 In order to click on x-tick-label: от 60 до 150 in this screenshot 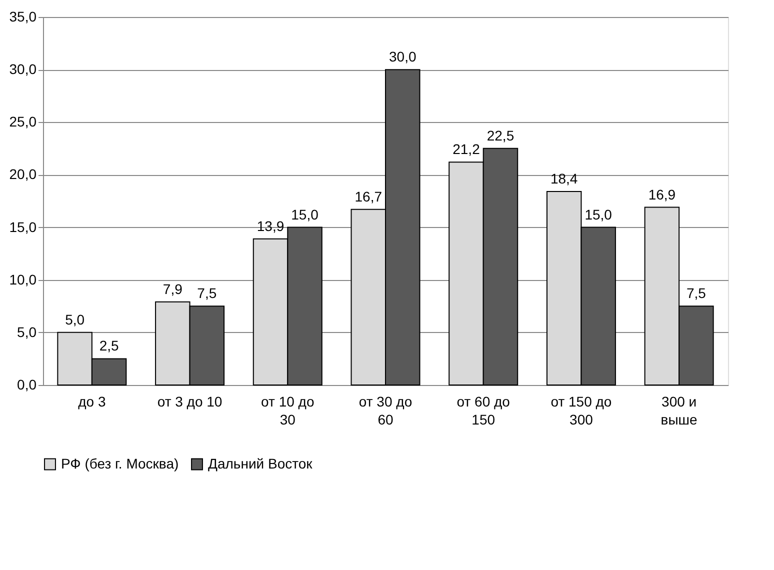, I will do `click(483, 411)`.